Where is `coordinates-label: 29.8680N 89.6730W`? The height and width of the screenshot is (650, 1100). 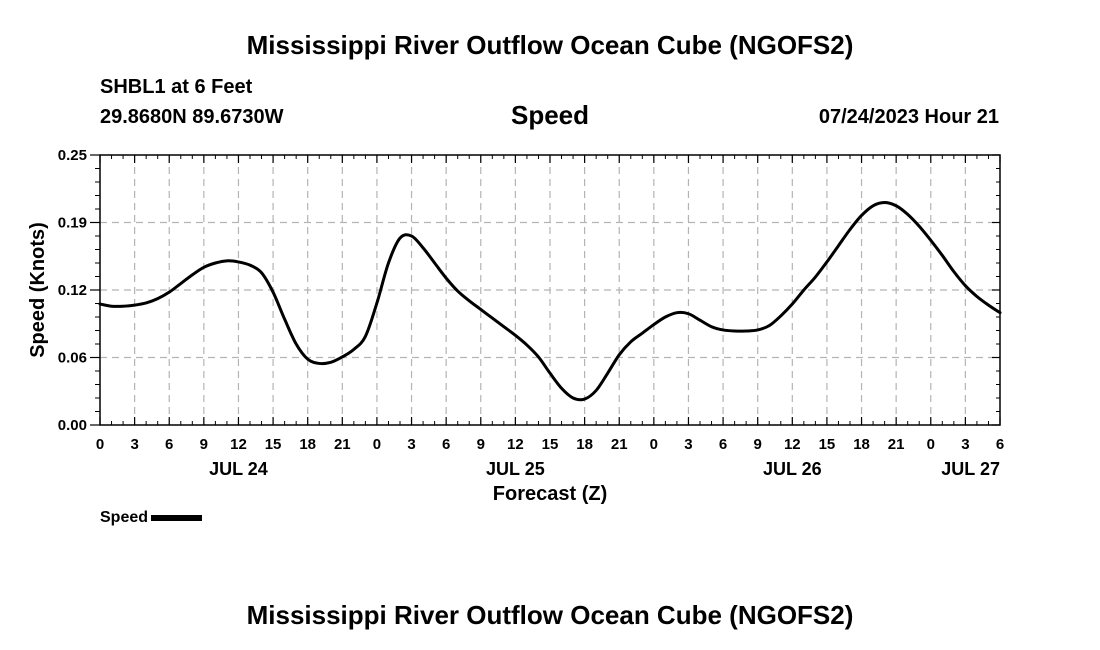
coordinates-label: 29.8680N 89.6730W is located at coordinates (192, 117).